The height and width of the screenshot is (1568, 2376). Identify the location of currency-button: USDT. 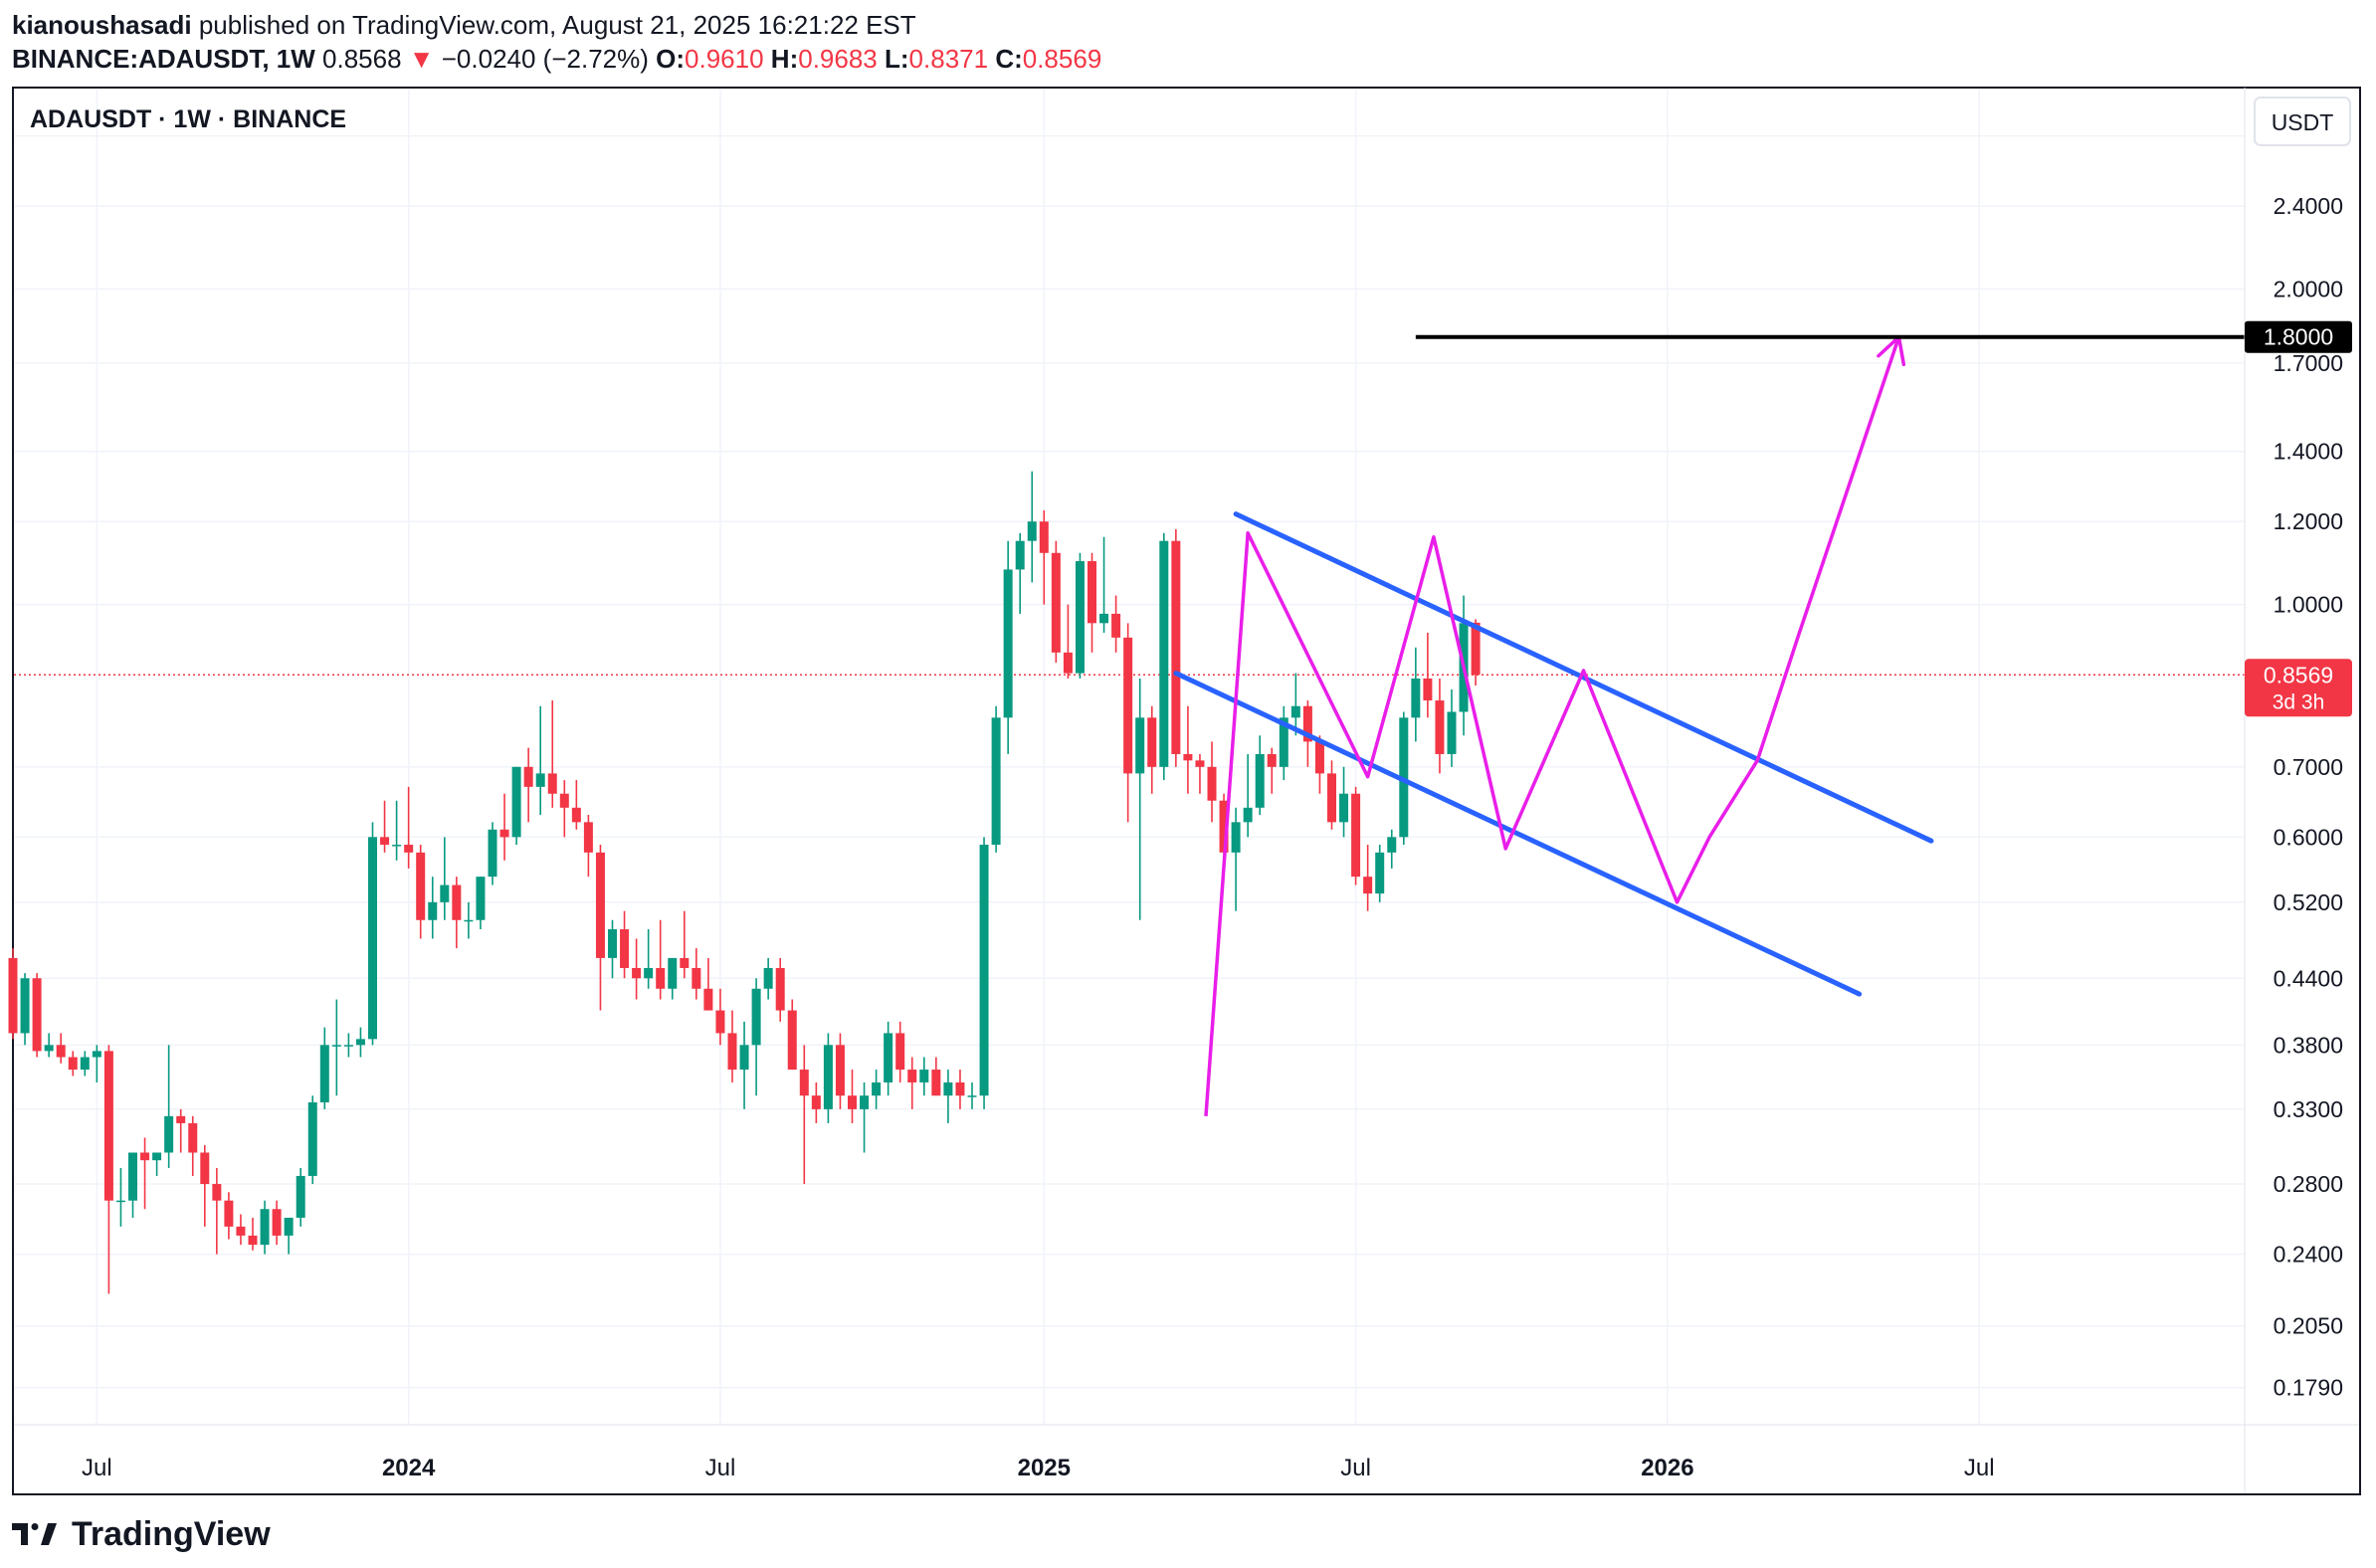
(2302, 121).